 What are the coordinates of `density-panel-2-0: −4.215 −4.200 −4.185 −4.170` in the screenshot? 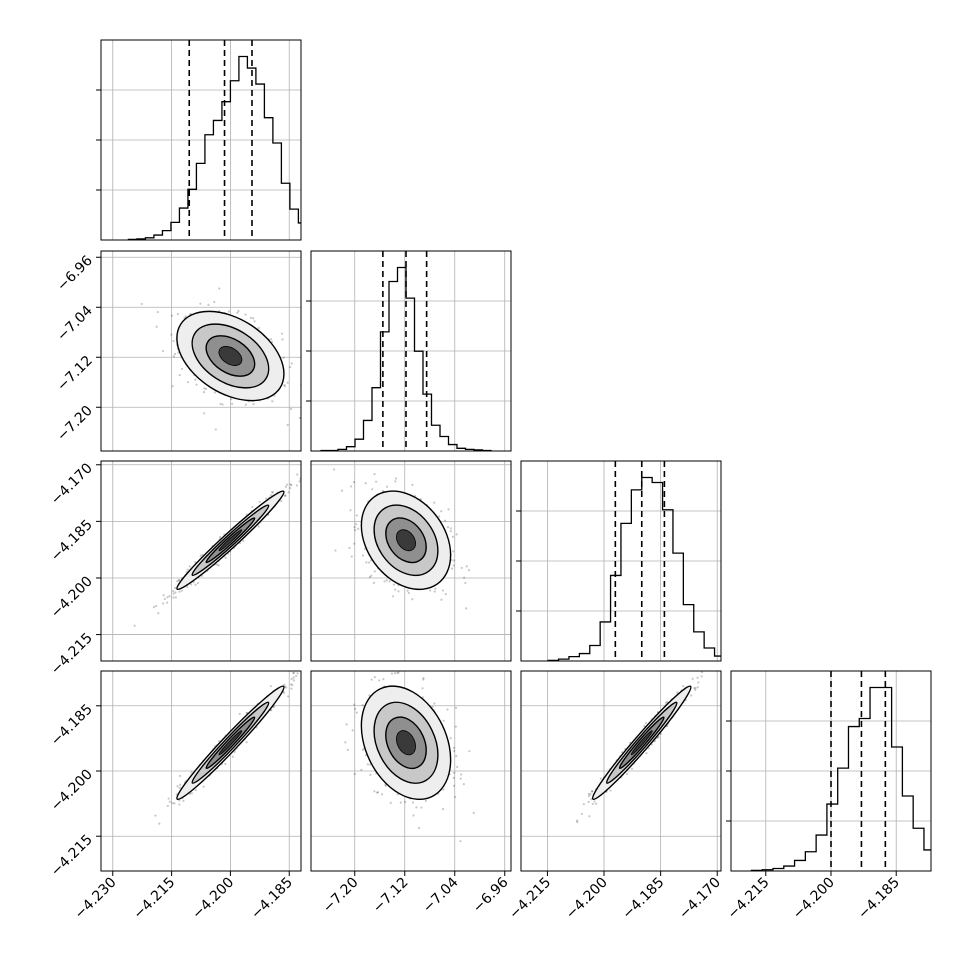 It's located at (175, 569).